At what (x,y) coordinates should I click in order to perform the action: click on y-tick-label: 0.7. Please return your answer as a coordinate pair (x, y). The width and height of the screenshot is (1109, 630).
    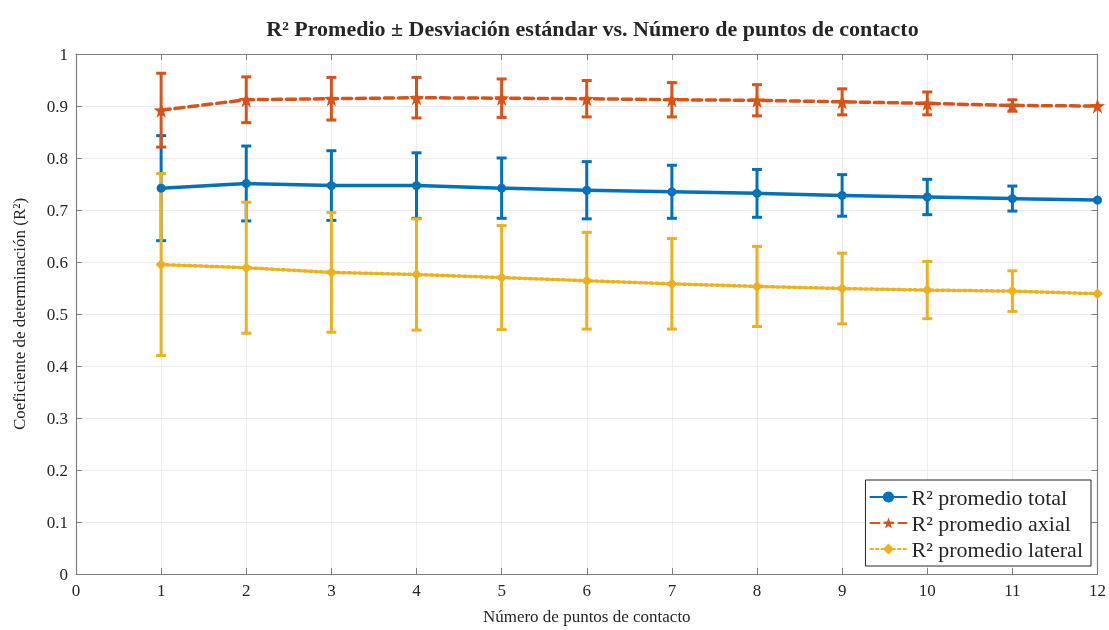
    Looking at the image, I should click on (57, 210).